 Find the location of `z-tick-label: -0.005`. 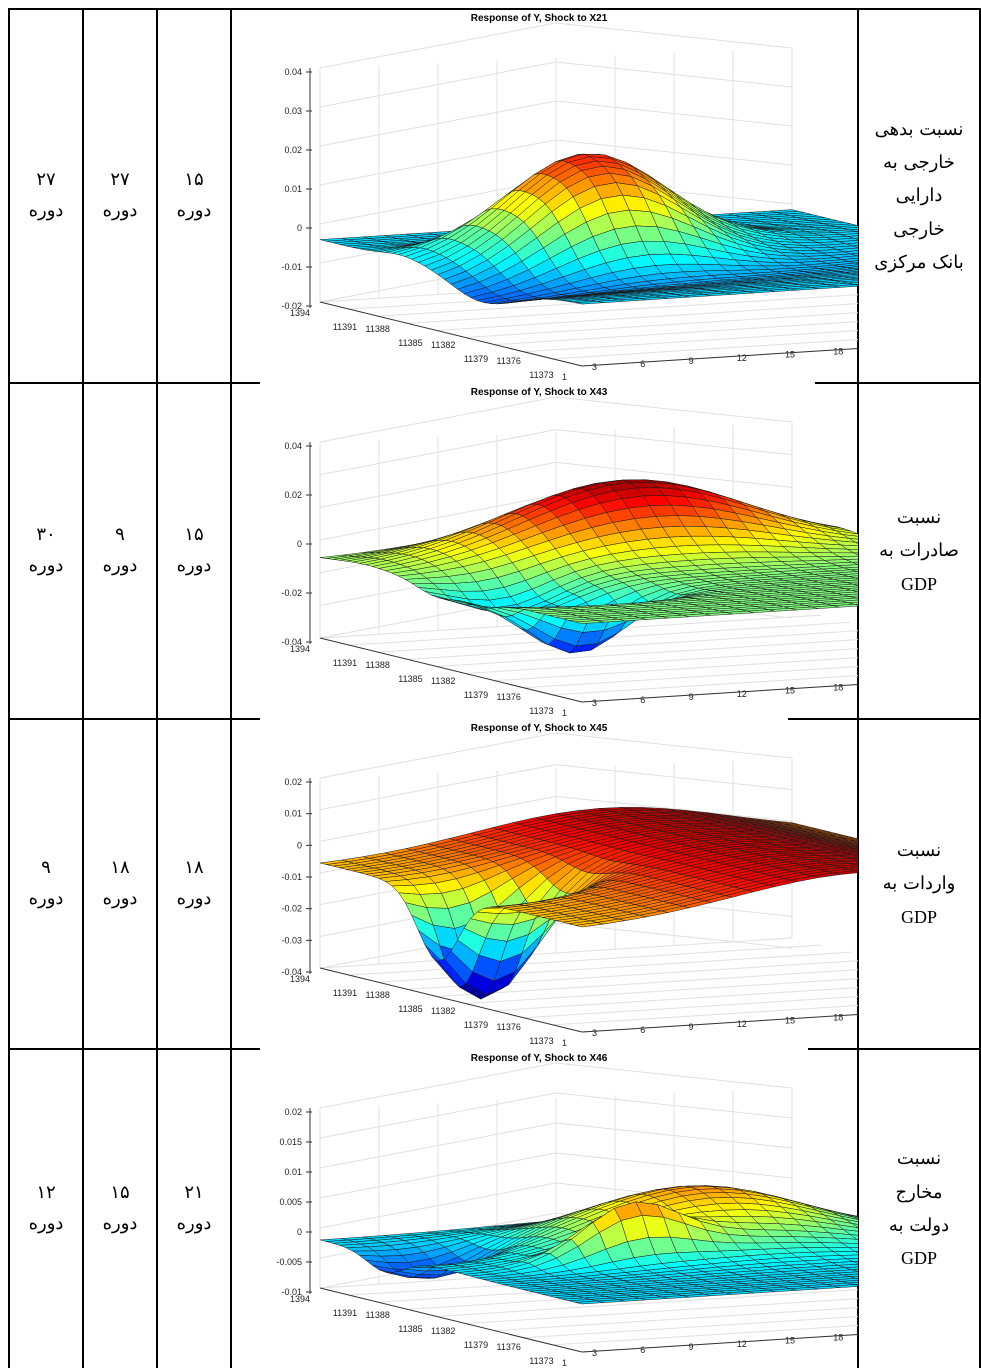

z-tick-label: -0.005 is located at coordinates (289, 1262).